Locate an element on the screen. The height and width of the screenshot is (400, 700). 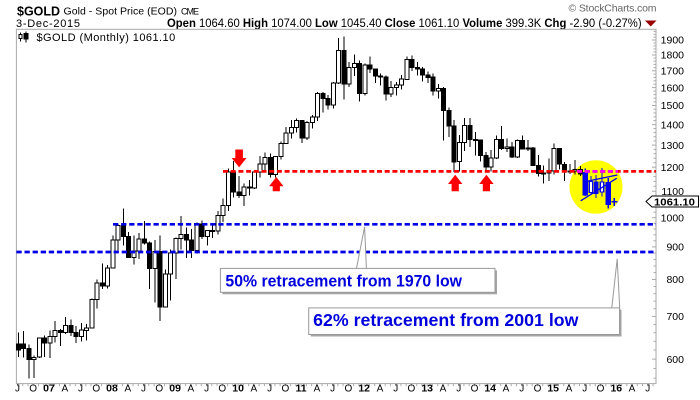
svg-text: 13 is located at coordinates (427, 389).